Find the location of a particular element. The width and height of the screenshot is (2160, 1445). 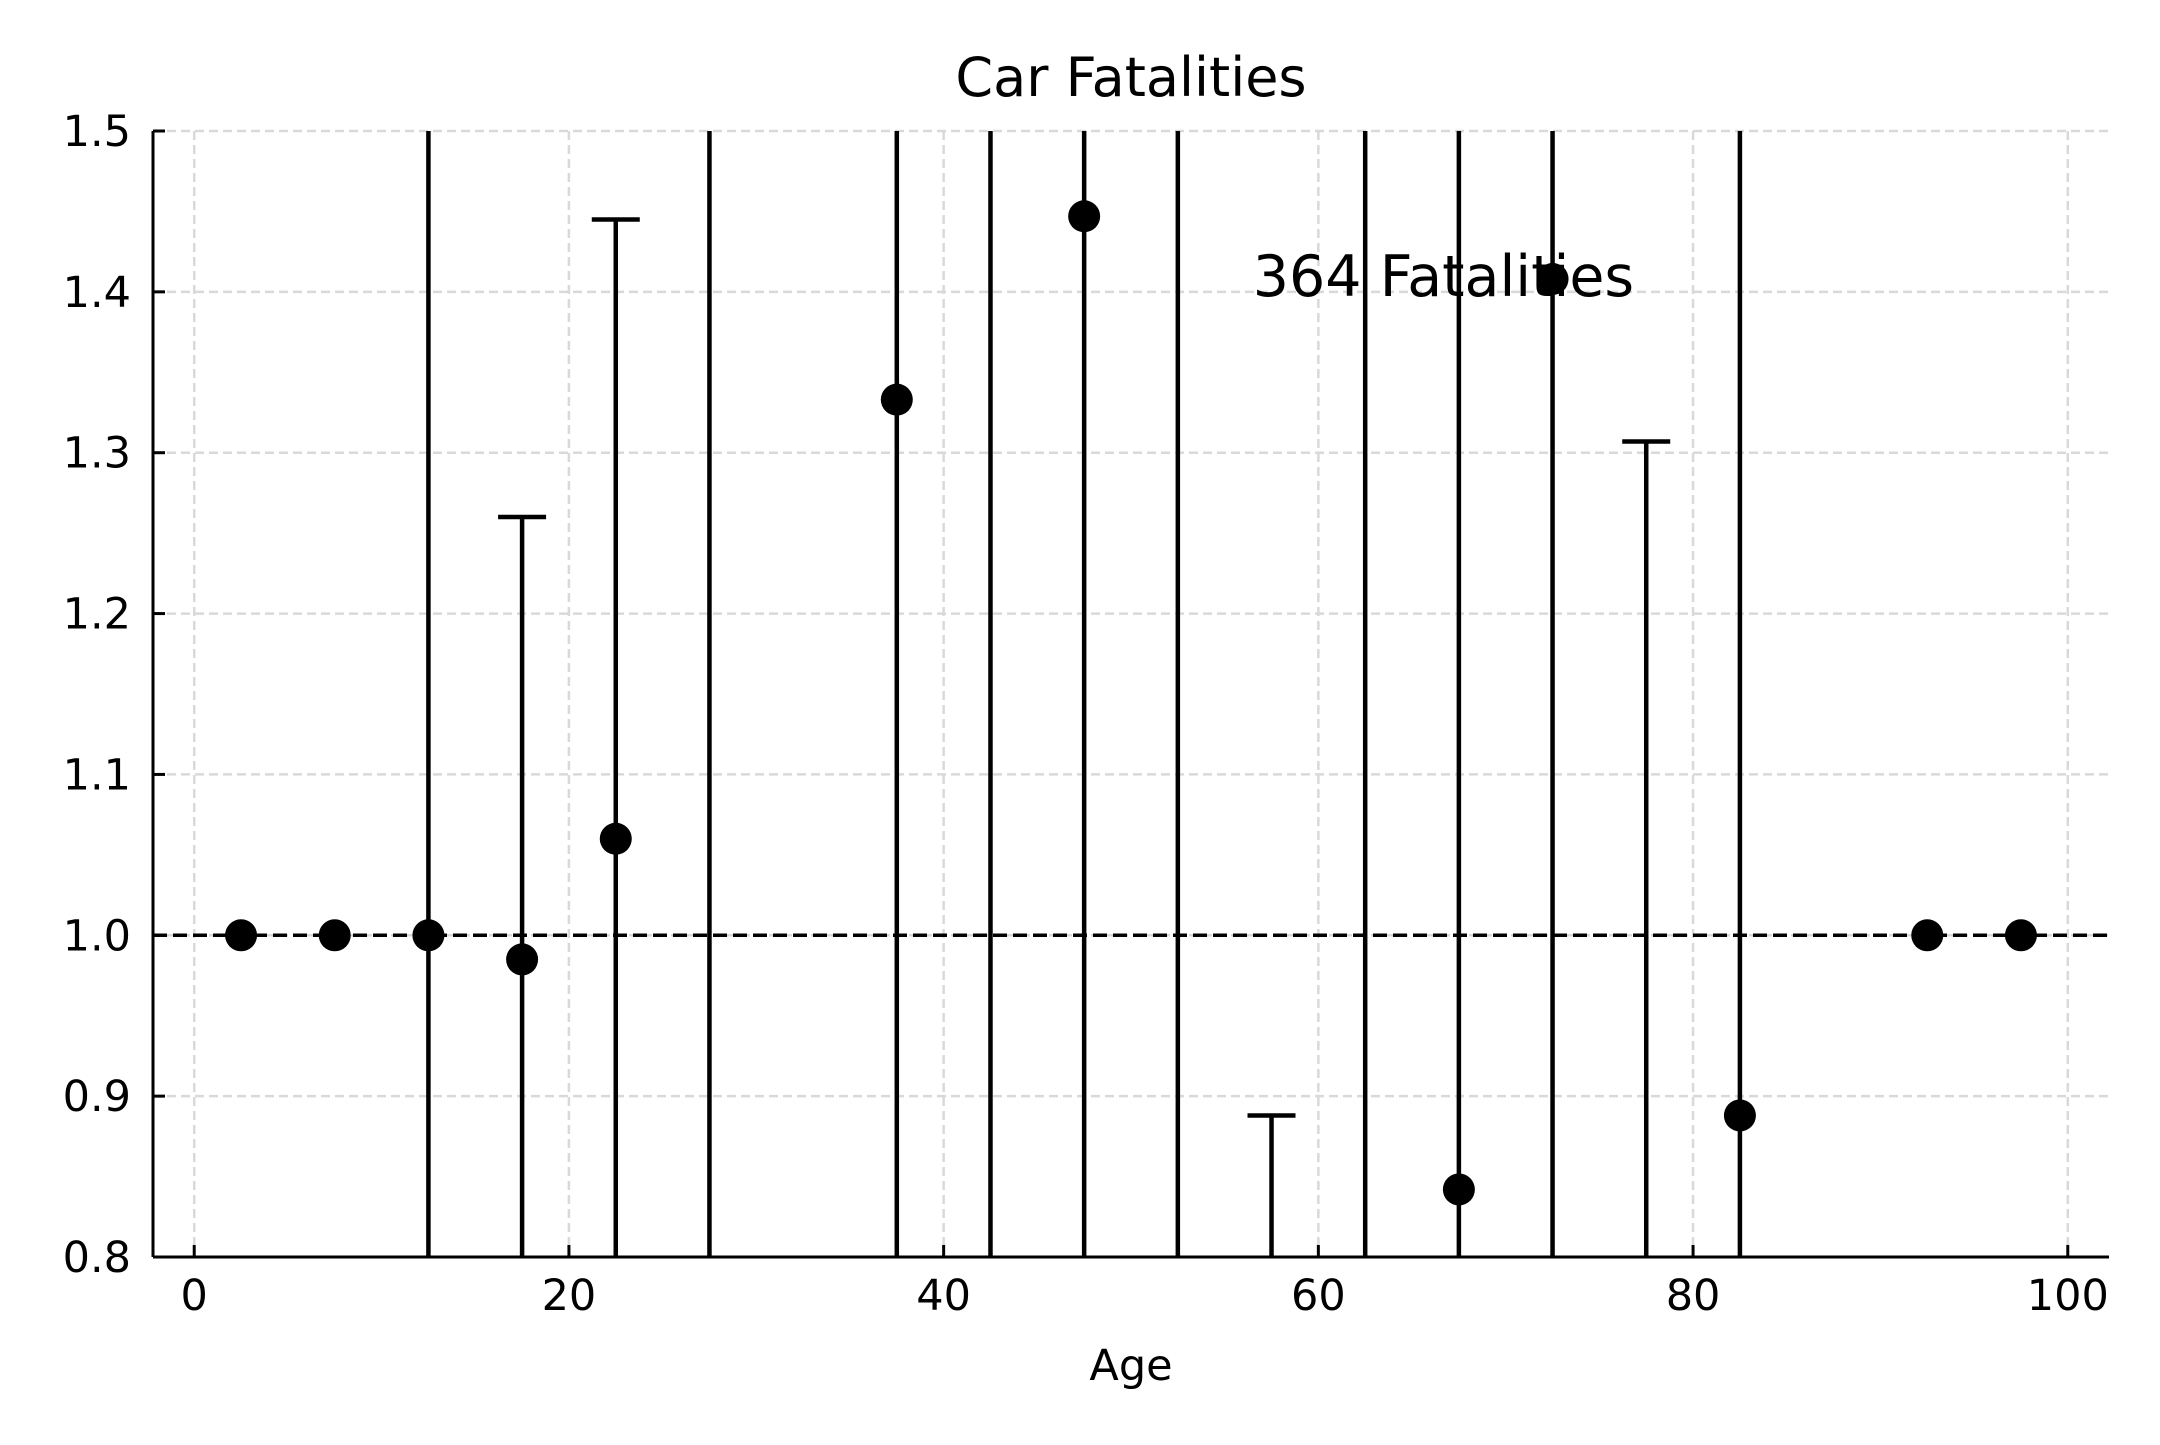

x-tick-label-2: 40 is located at coordinates (943, 1296).